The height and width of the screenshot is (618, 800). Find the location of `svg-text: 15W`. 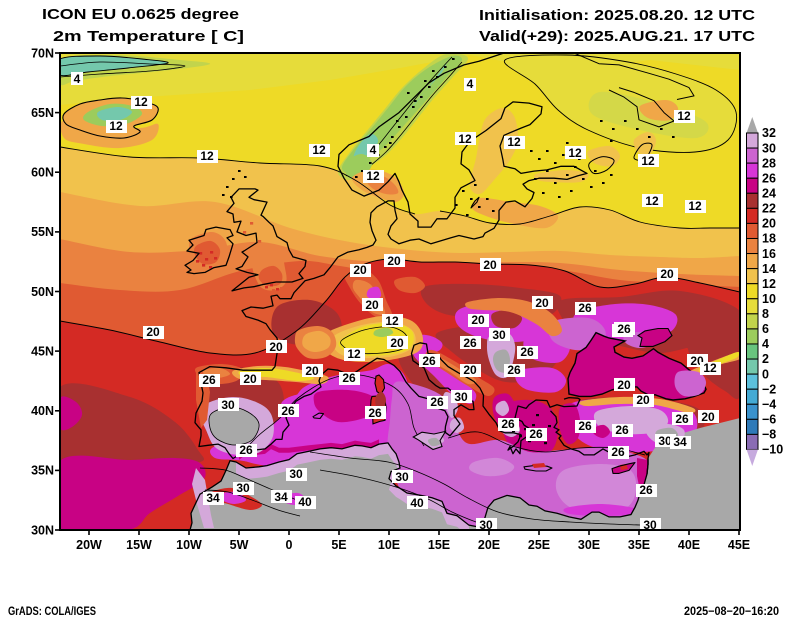

svg-text: 15W is located at coordinates (139, 545).